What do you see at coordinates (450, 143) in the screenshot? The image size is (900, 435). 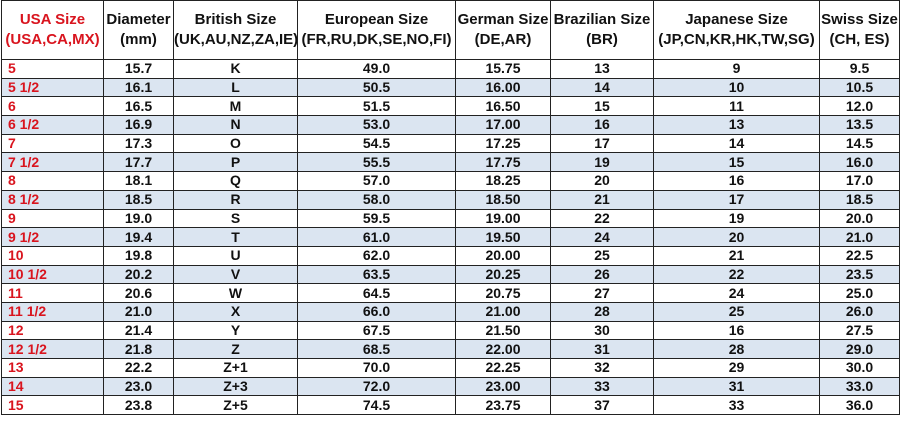 I see `table-row: 7 17.3 O 54.5 17.25 17 14 14.5` at bounding box center [450, 143].